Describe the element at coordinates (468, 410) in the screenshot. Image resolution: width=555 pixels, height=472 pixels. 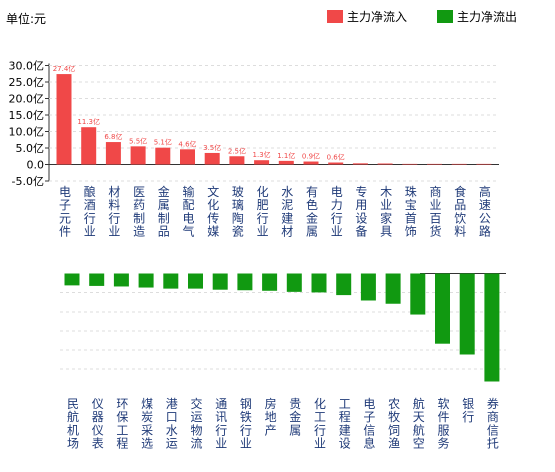
I see `outflow-category-label: 银行` at that location.